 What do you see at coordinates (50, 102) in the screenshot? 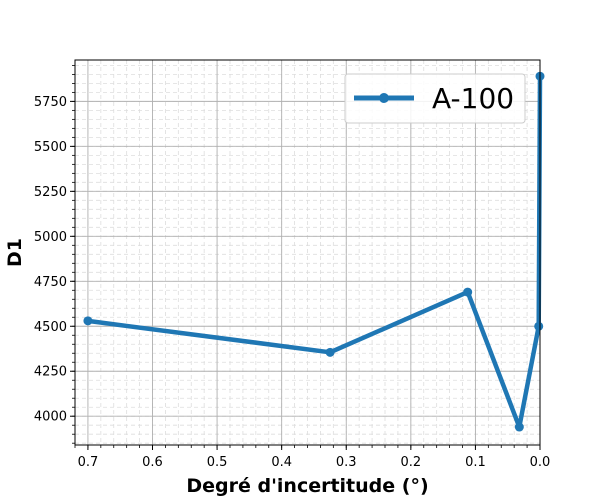
I see `y-tick-label: 5750` at bounding box center [50, 102].